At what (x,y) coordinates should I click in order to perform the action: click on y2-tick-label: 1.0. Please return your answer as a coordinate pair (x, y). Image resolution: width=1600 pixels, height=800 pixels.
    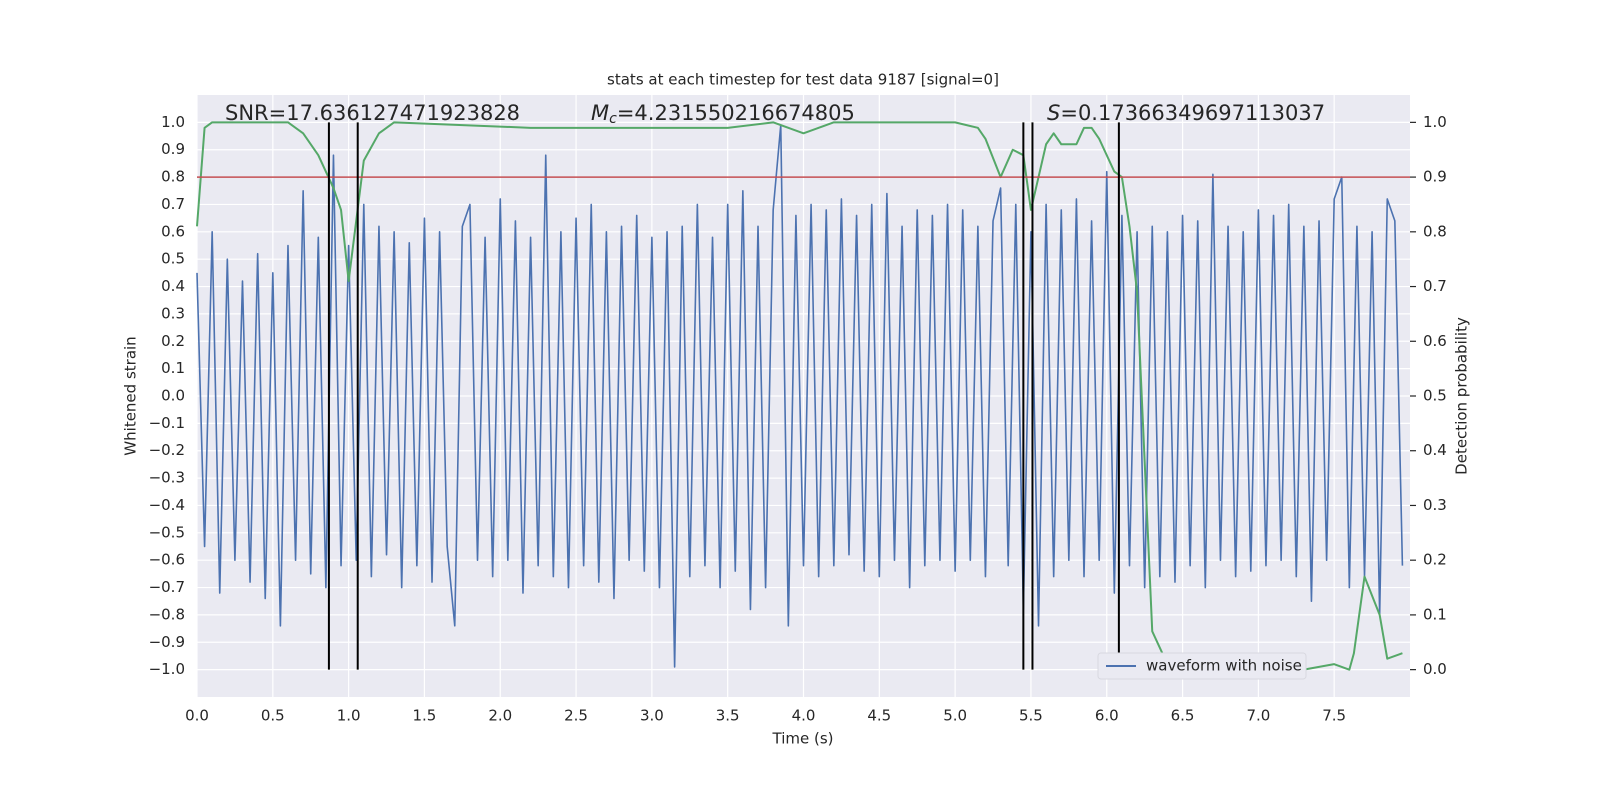
    Looking at the image, I should click on (1435, 122).